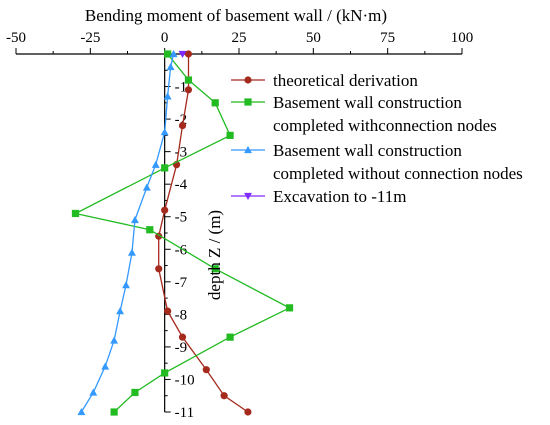 The width and height of the screenshot is (550, 425). I want to click on y-tick-label: -6, so click(181, 250).